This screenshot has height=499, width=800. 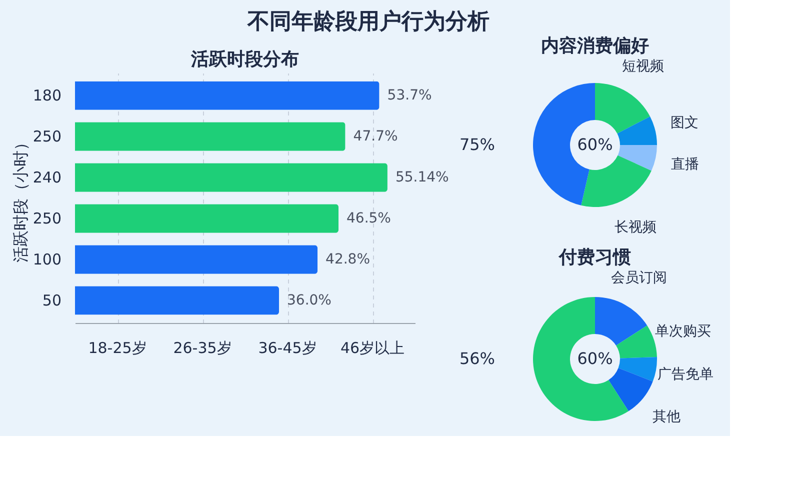 What do you see at coordinates (682, 332) in the screenshot?
I see `slice-label: 单次购买` at bounding box center [682, 332].